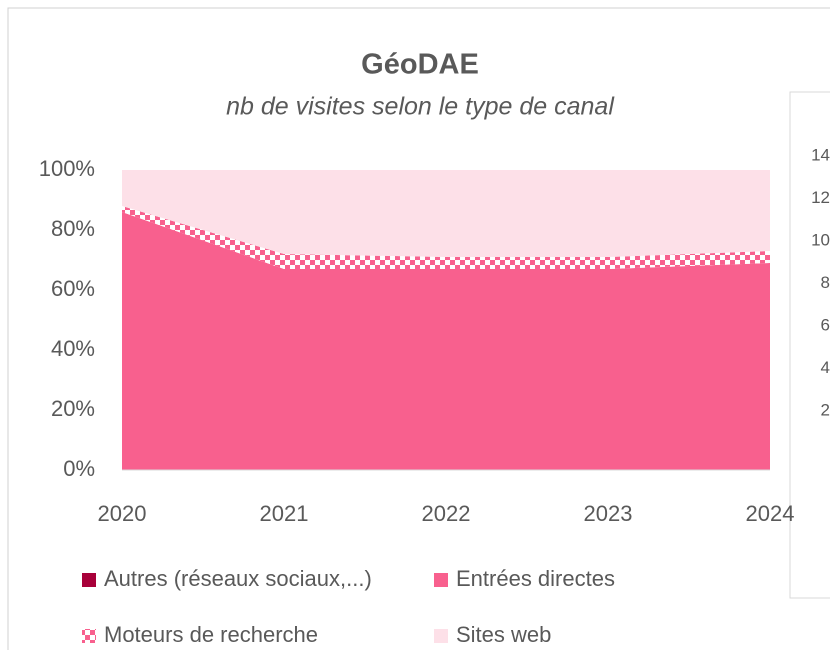 The image size is (830, 650). What do you see at coordinates (608, 513) in the screenshot?
I see `x-tick-label: 2023` at bounding box center [608, 513].